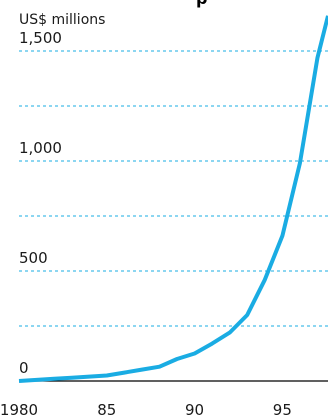 The height and width of the screenshot is (419, 328). What do you see at coordinates (282, 410) in the screenshot?
I see `x-tick-label: 95` at bounding box center [282, 410].